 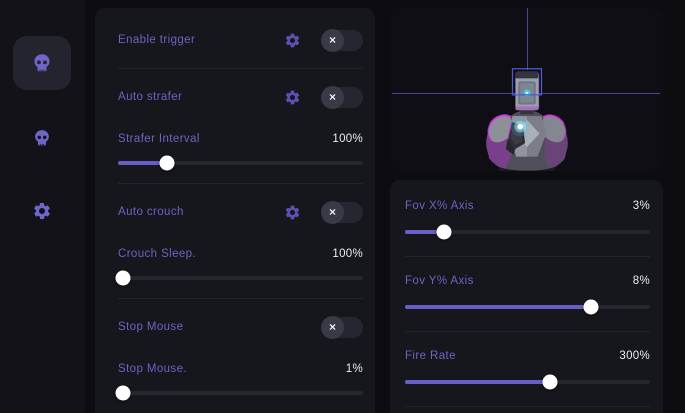 I want to click on slider-row-fov-x: Fov X% Axis 3%, so click(x=527, y=219).